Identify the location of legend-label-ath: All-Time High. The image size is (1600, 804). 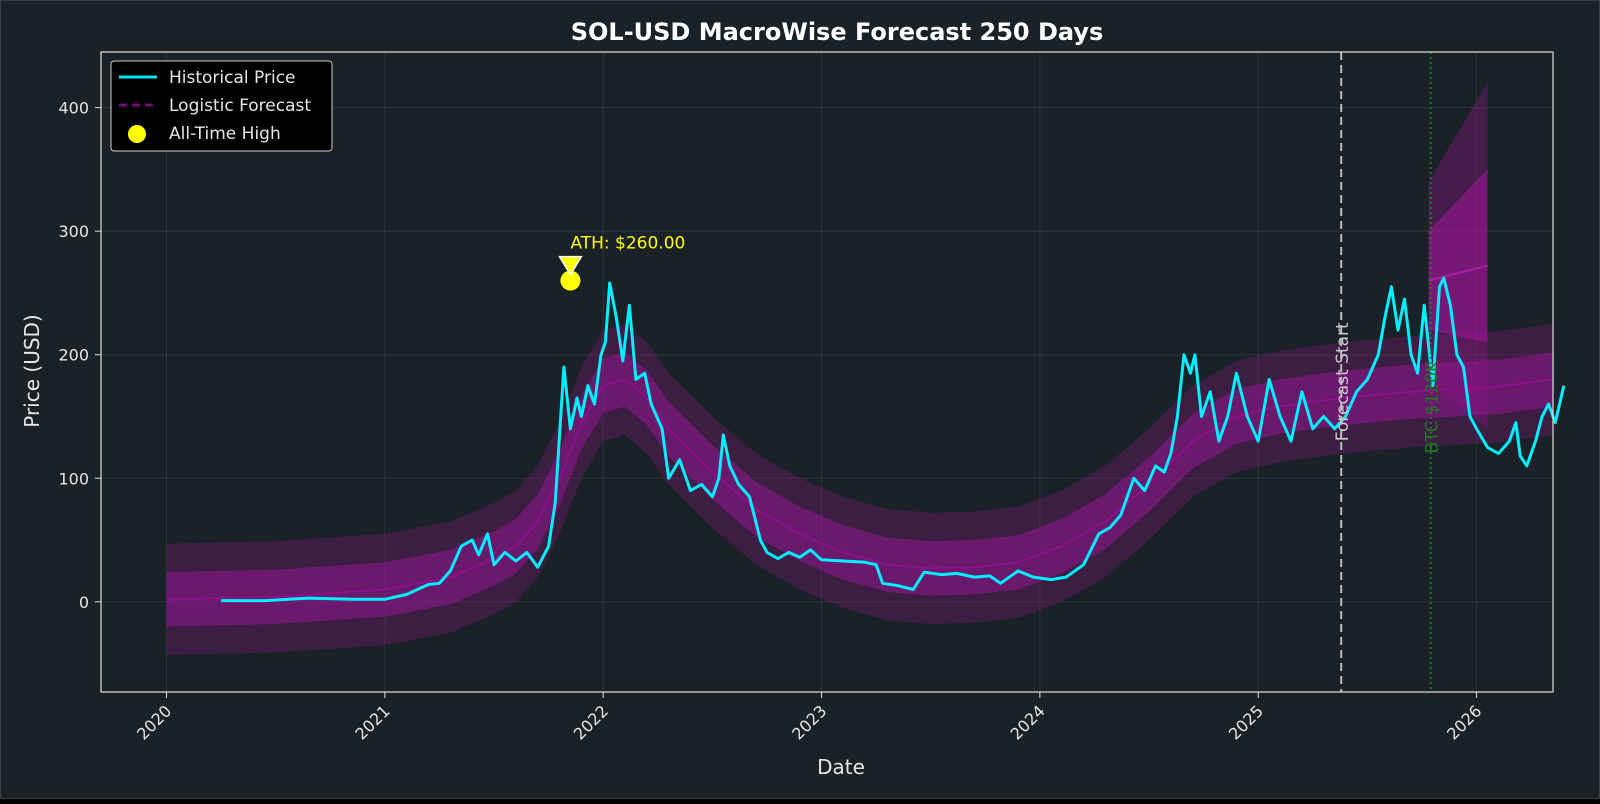
(225, 134).